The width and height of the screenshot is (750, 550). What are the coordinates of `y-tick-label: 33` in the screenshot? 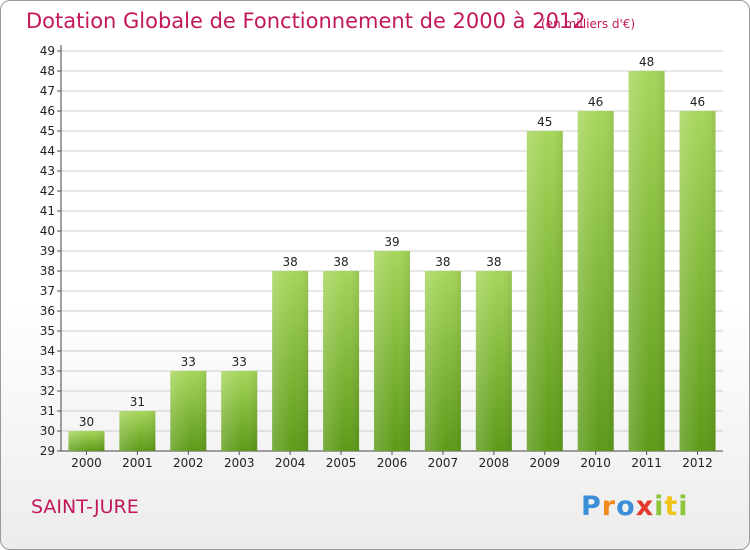 It's located at (47, 371).